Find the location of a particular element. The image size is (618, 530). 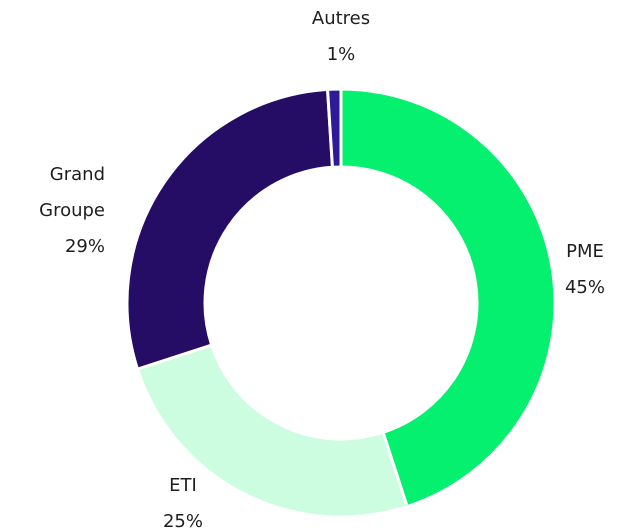

value-label: 25% is located at coordinates (183, 520).